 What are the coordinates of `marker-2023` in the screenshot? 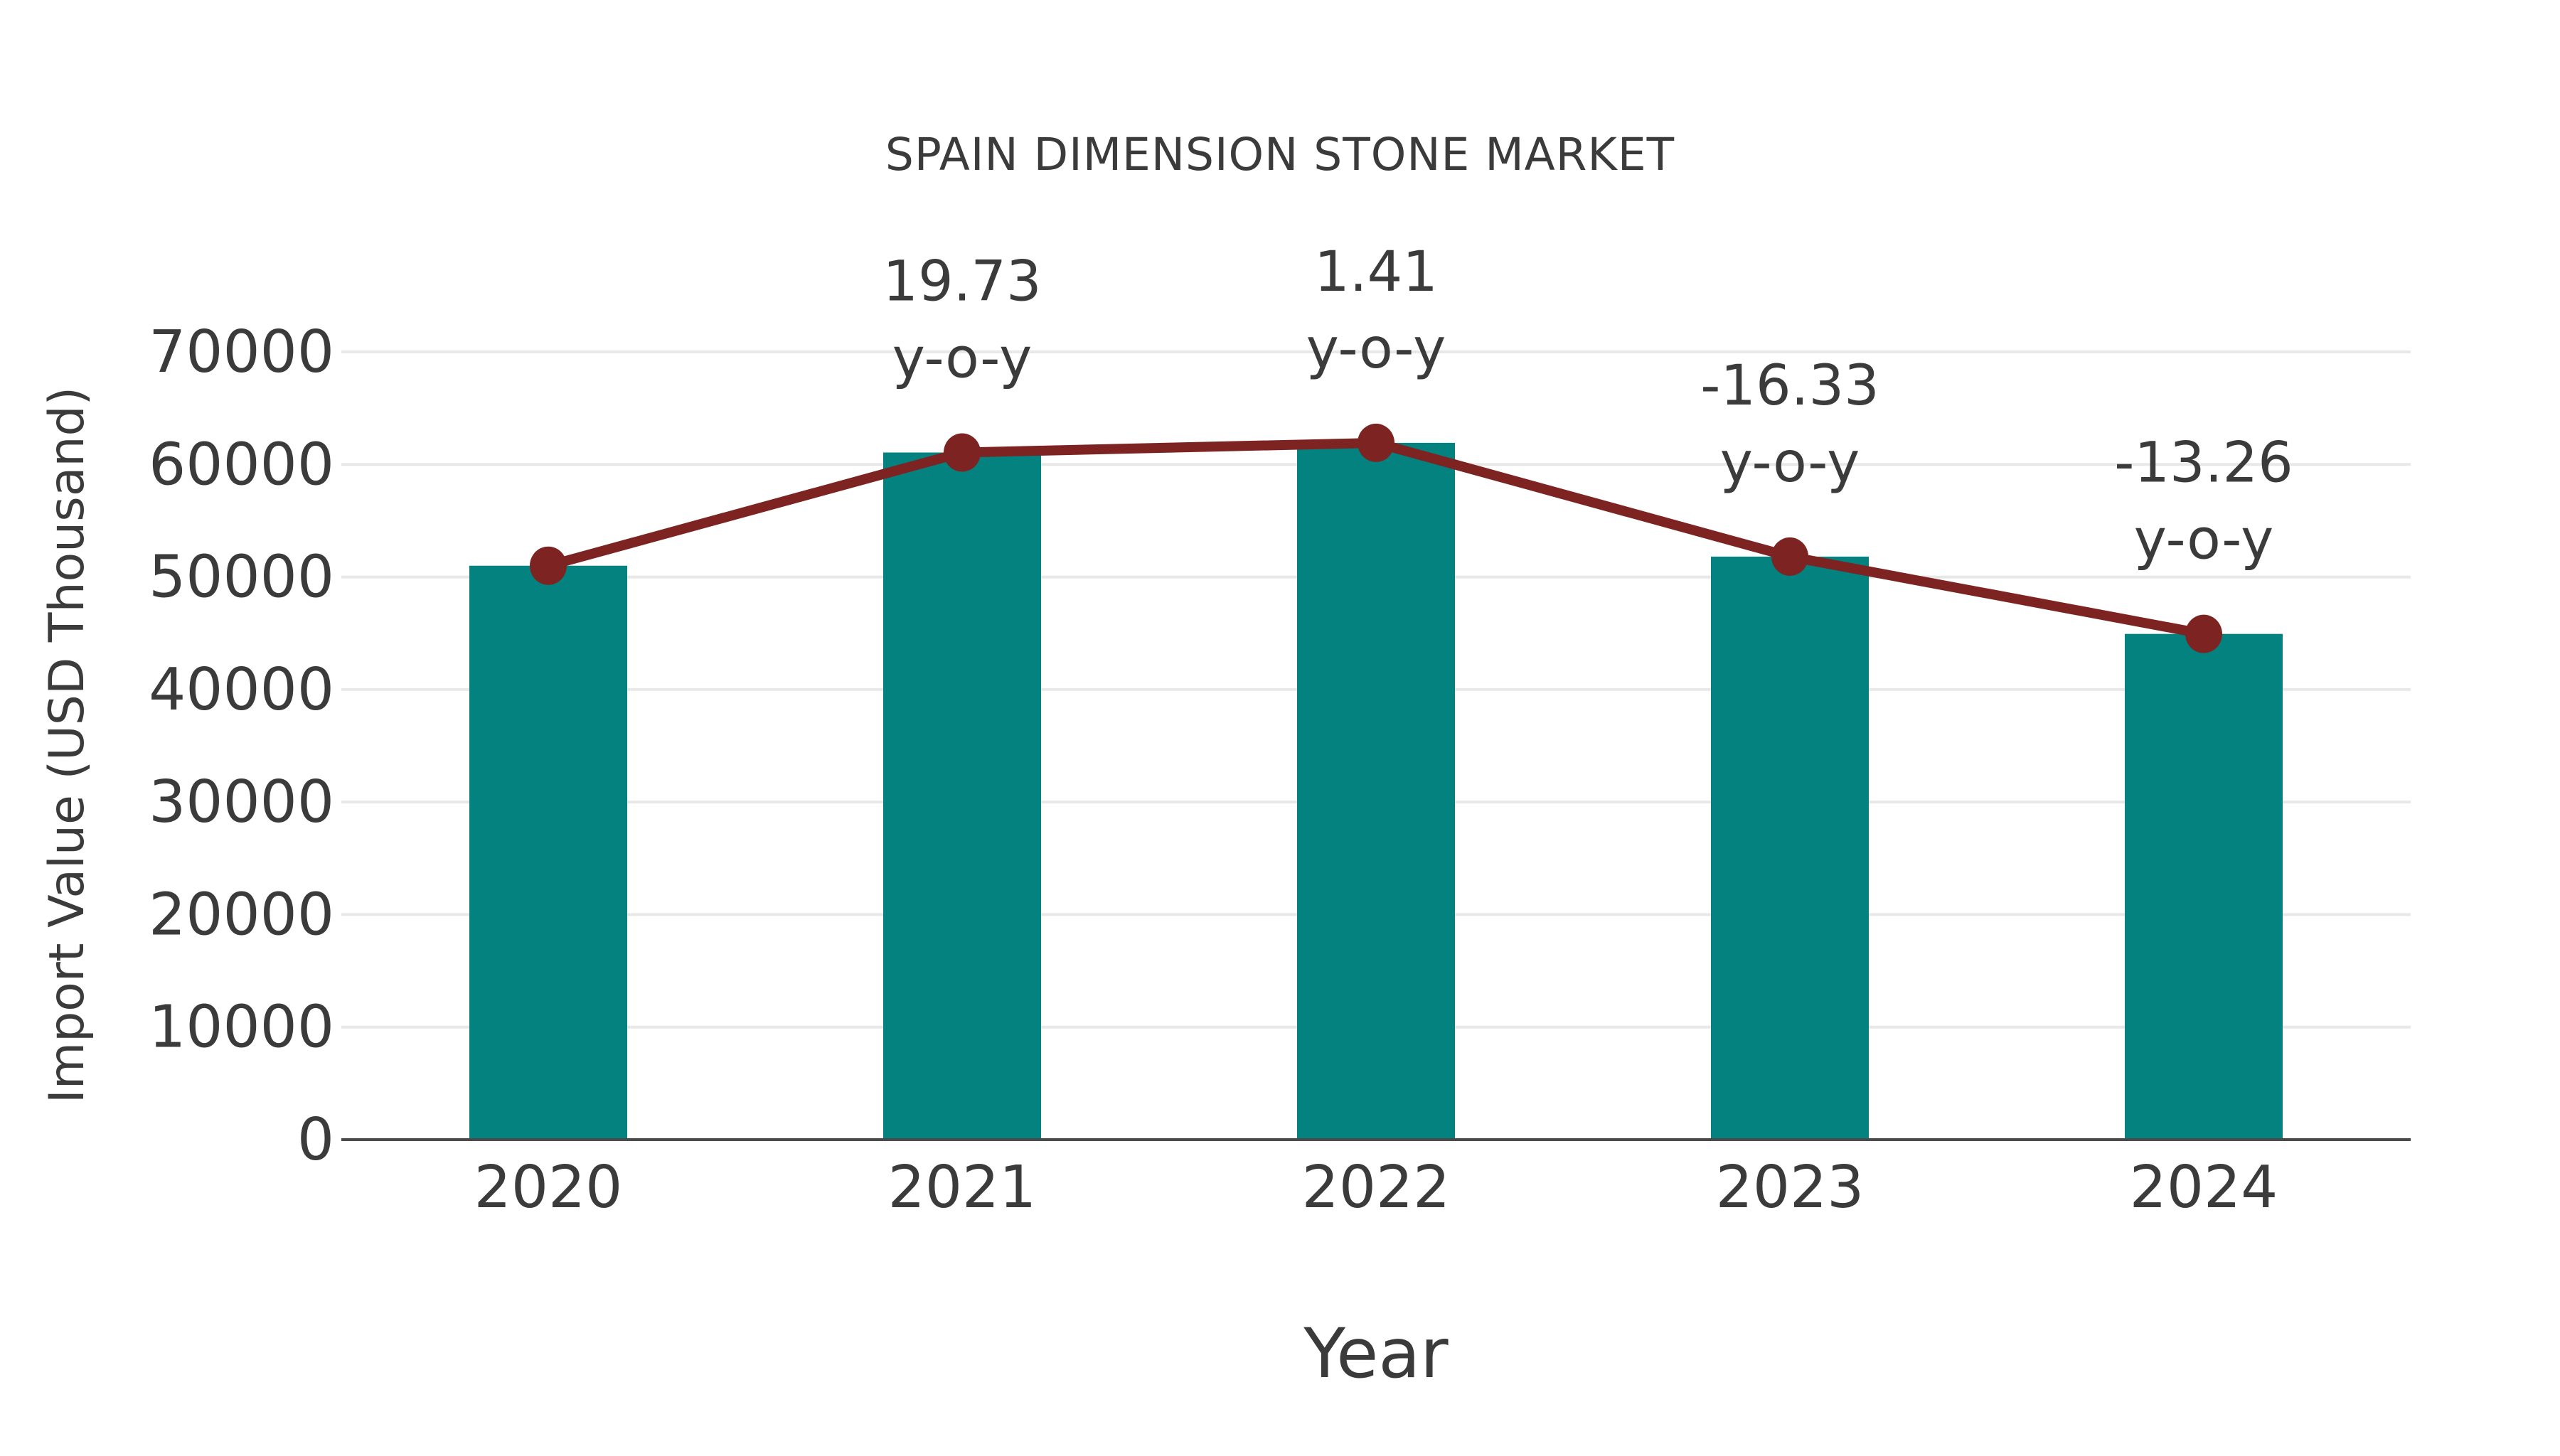 It's located at (1789, 556).